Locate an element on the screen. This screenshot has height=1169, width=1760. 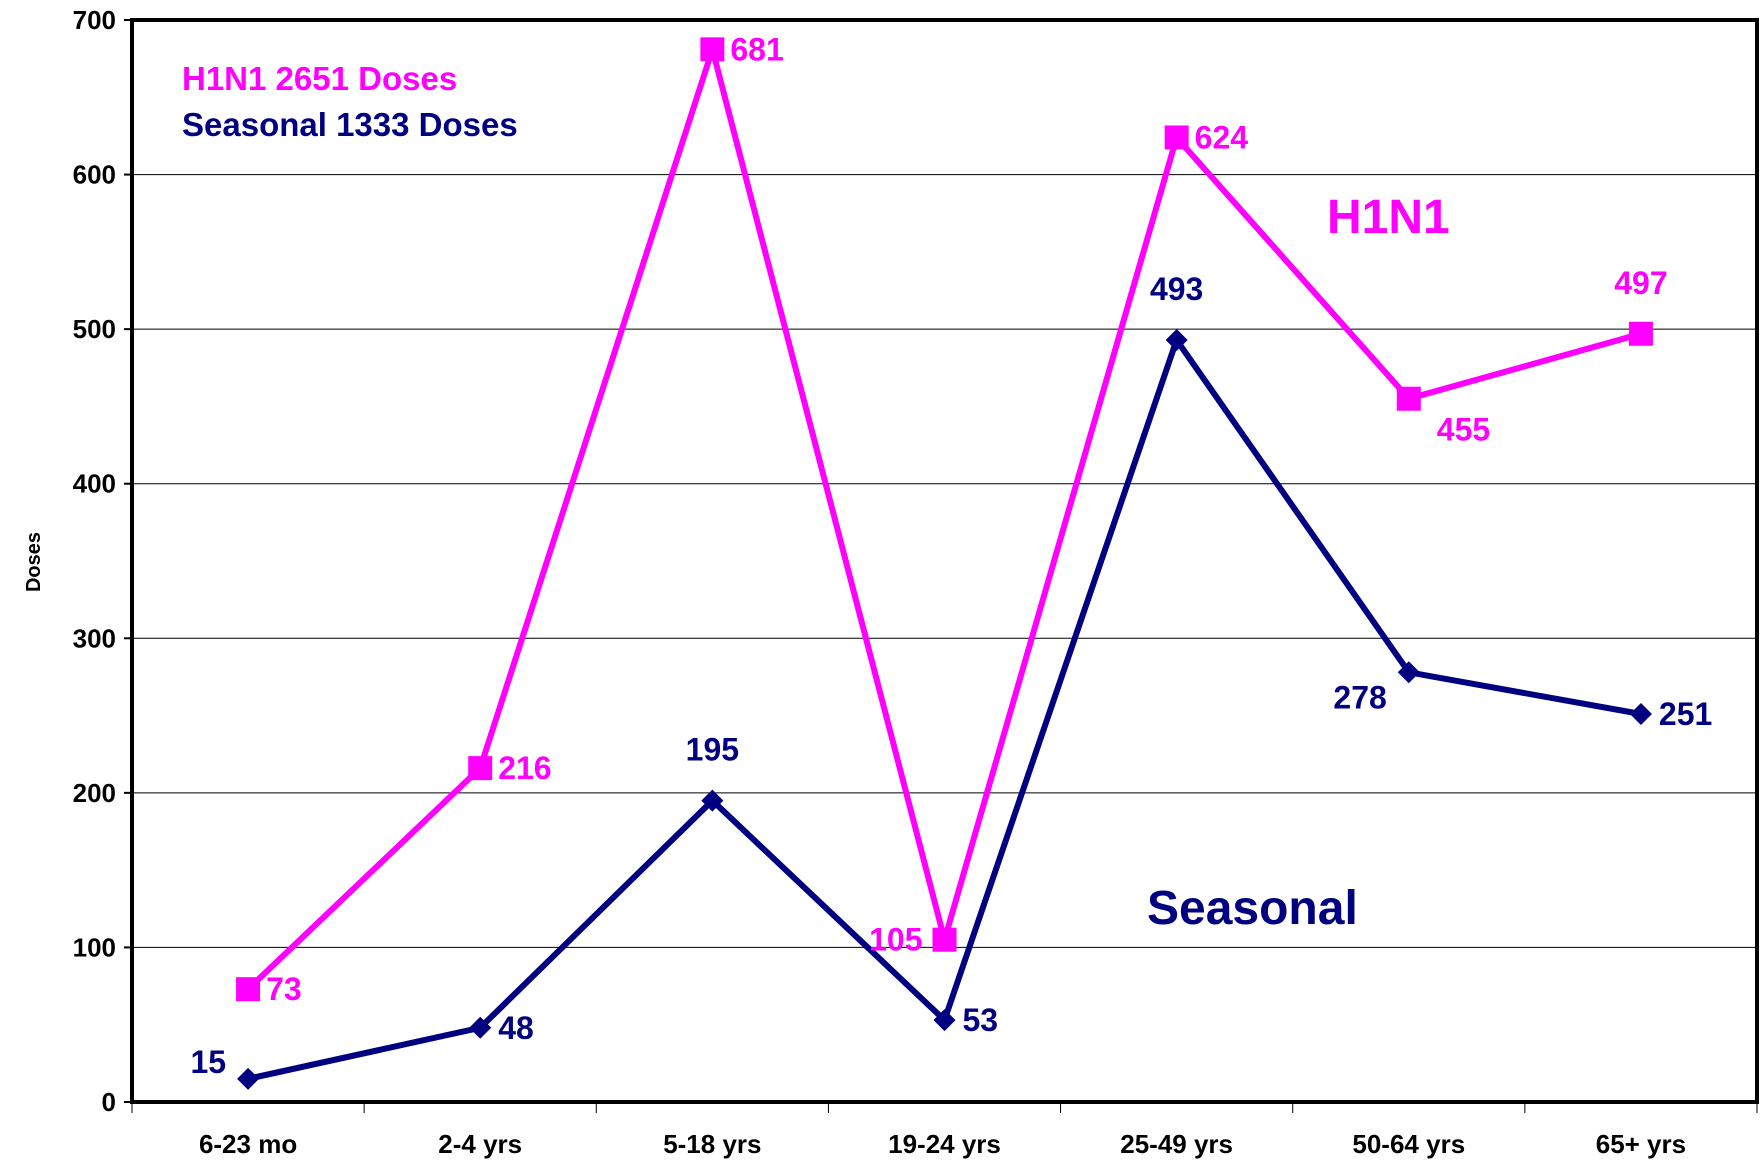
annotation-seasonal: Seasonal is located at coordinates (1252, 908).